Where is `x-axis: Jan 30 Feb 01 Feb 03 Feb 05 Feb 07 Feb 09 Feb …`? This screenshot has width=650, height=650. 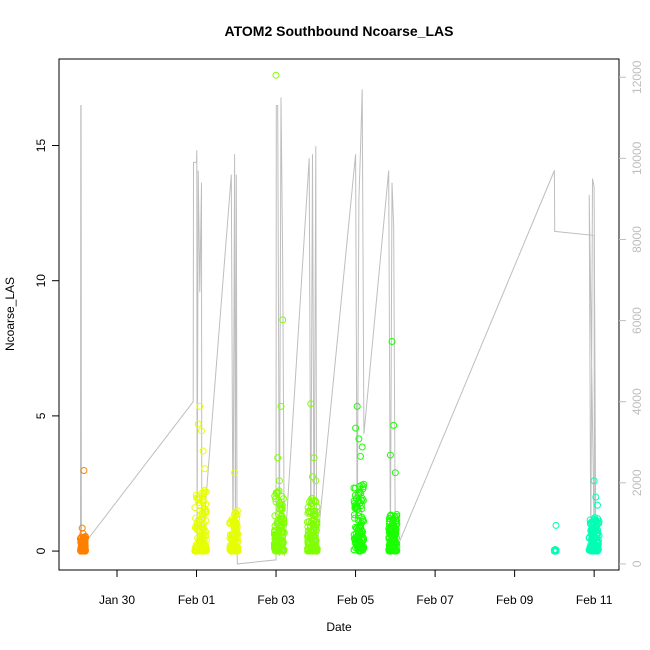 x-axis: Jan 30 Feb 01 Feb 03 Feb 05 Feb 07 Feb 09 Feb … is located at coordinates (356, 588).